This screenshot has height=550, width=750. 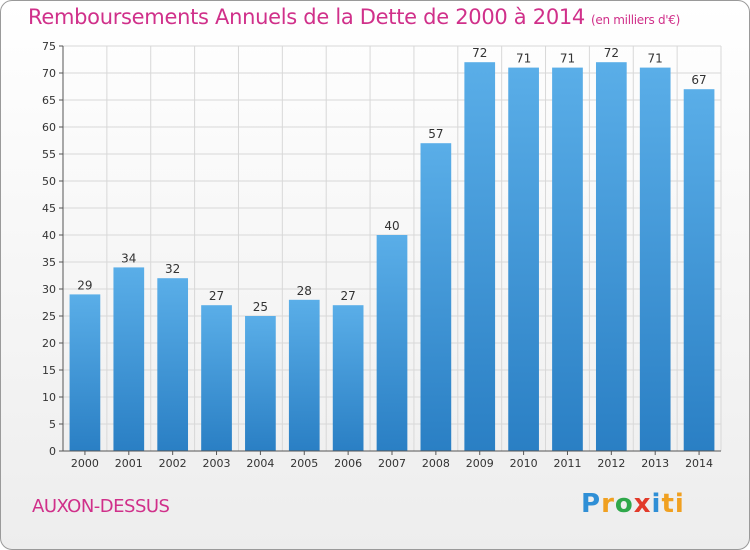 What do you see at coordinates (608, 504) in the screenshot?
I see `logo-letter: r` at bounding box center [608, 504].